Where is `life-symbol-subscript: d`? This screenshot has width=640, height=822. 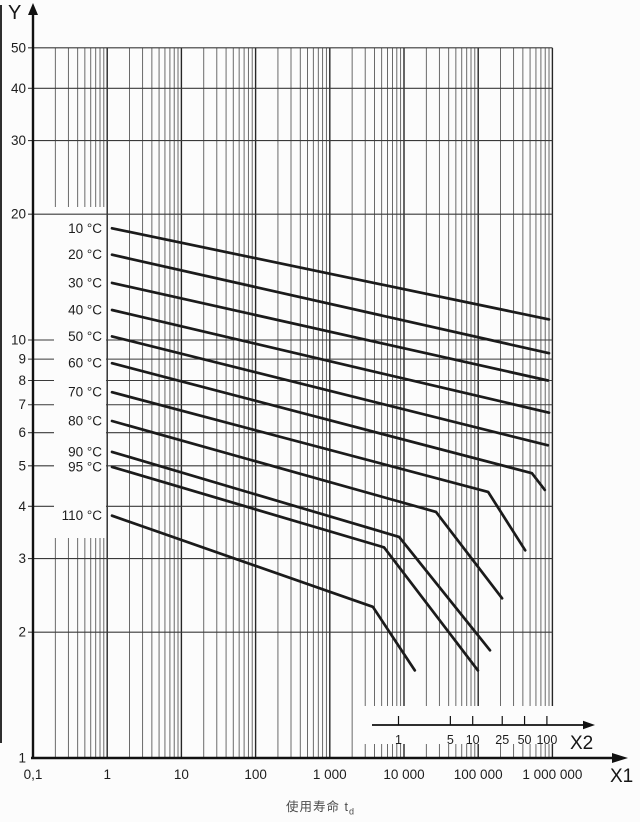
life-symbol-subscript: d is located at coordinates (351, 811).